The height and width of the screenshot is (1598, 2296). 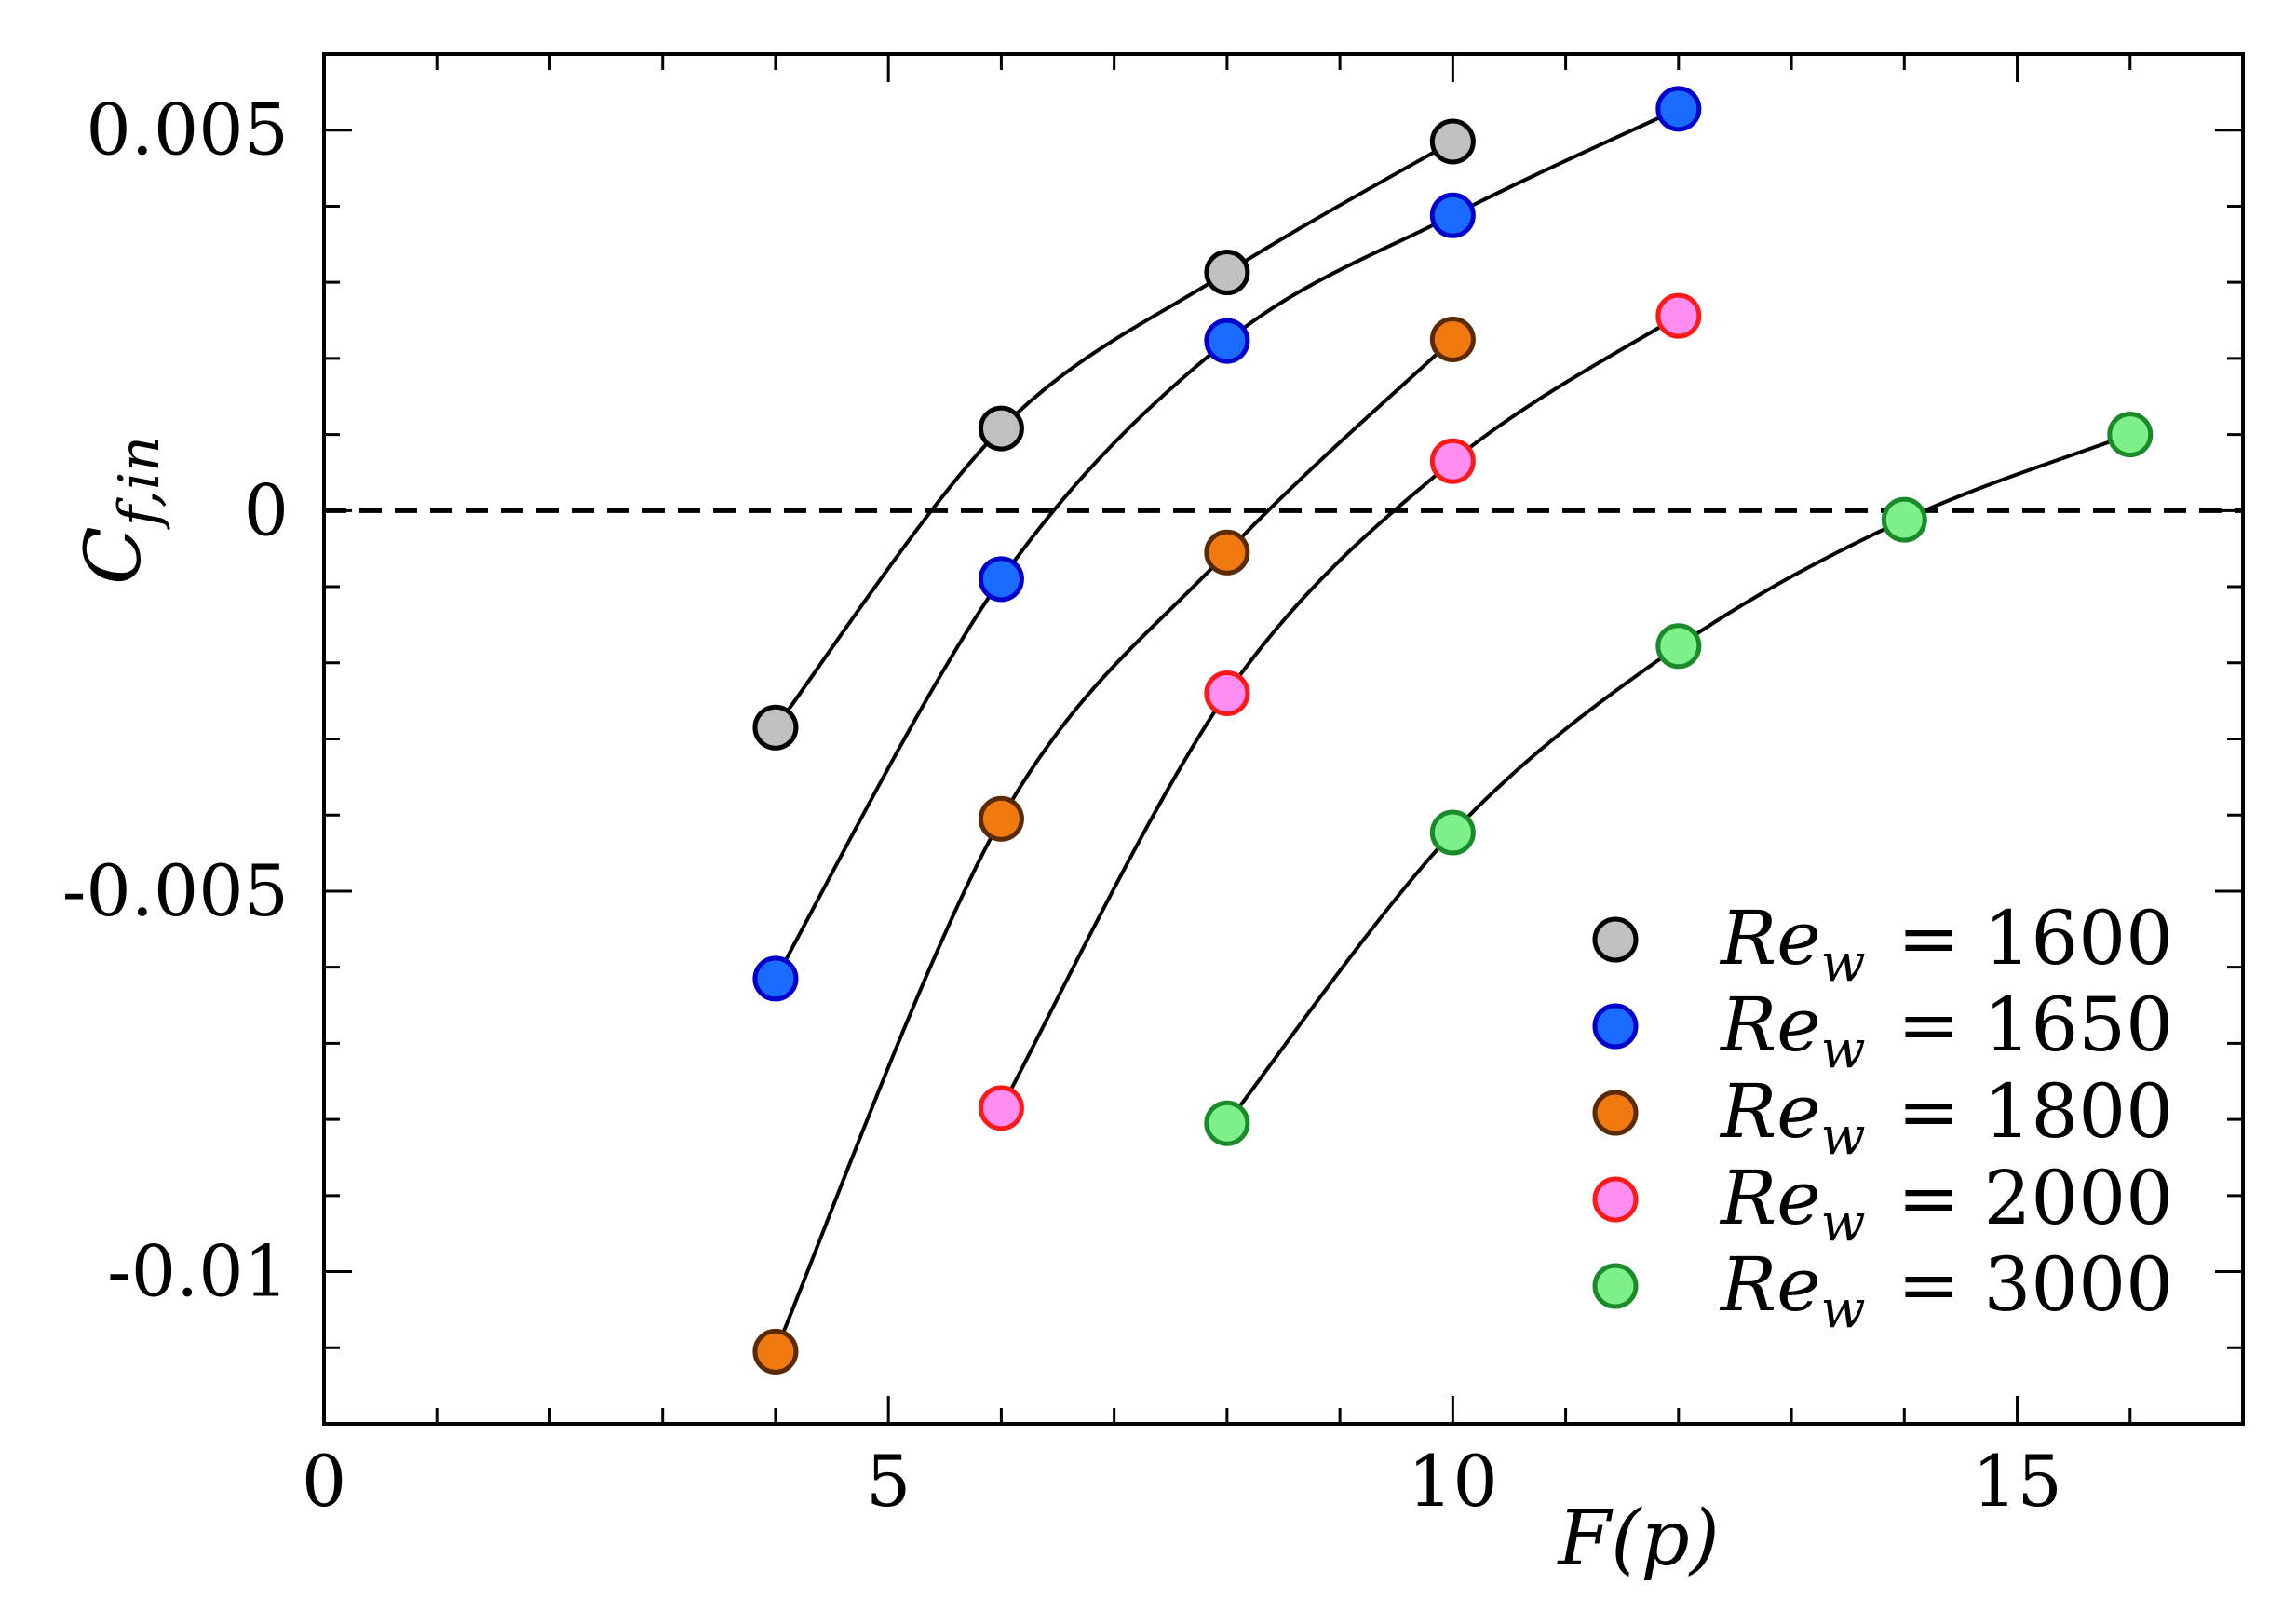 What do you see at coordinates (139, 483) in the screenshot?
I see `y-axis-title-subscript: f,in` at bounding box center [139, 483].